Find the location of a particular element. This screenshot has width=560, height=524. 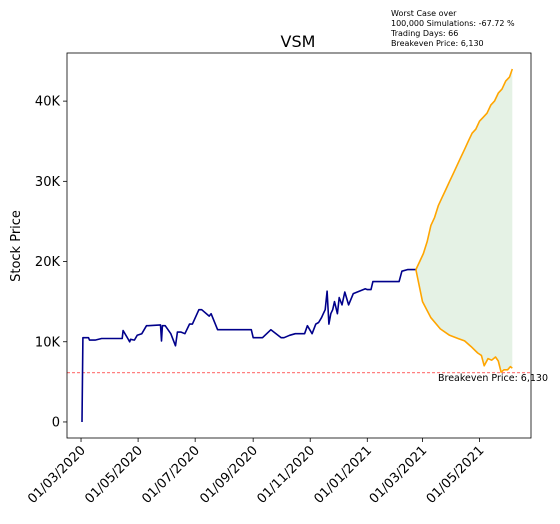

x-tick-label: 01/03/2021 is located at coordinates (399, 475).